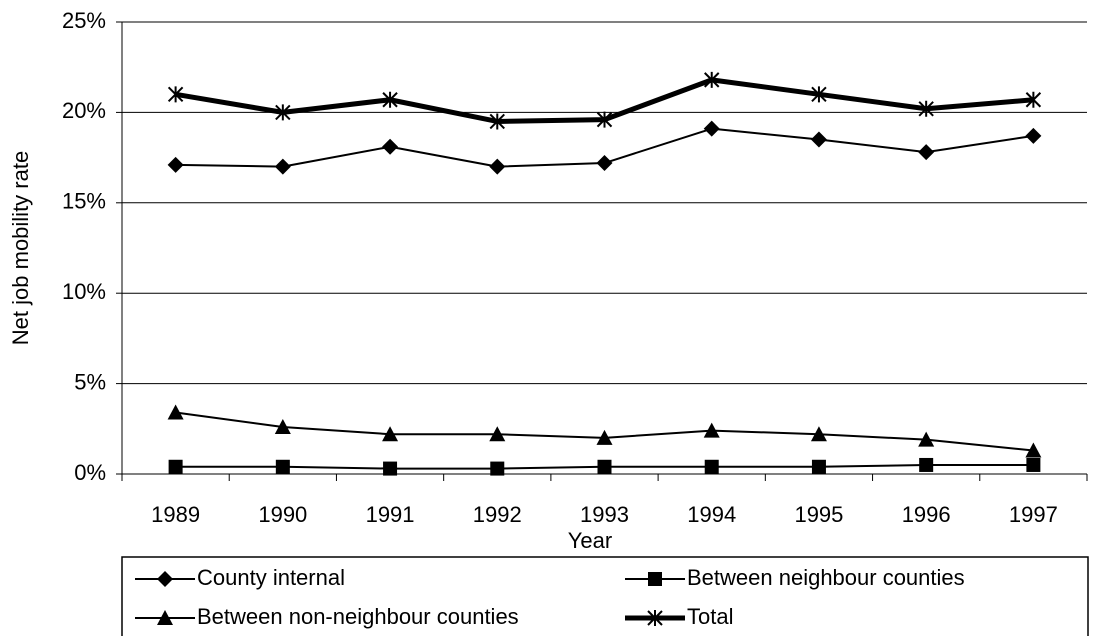  What do you see at coordinates (826, 577) in the screenshot?
I see `legend-label: Between neighbour counties` at bounding box center [826, 577].